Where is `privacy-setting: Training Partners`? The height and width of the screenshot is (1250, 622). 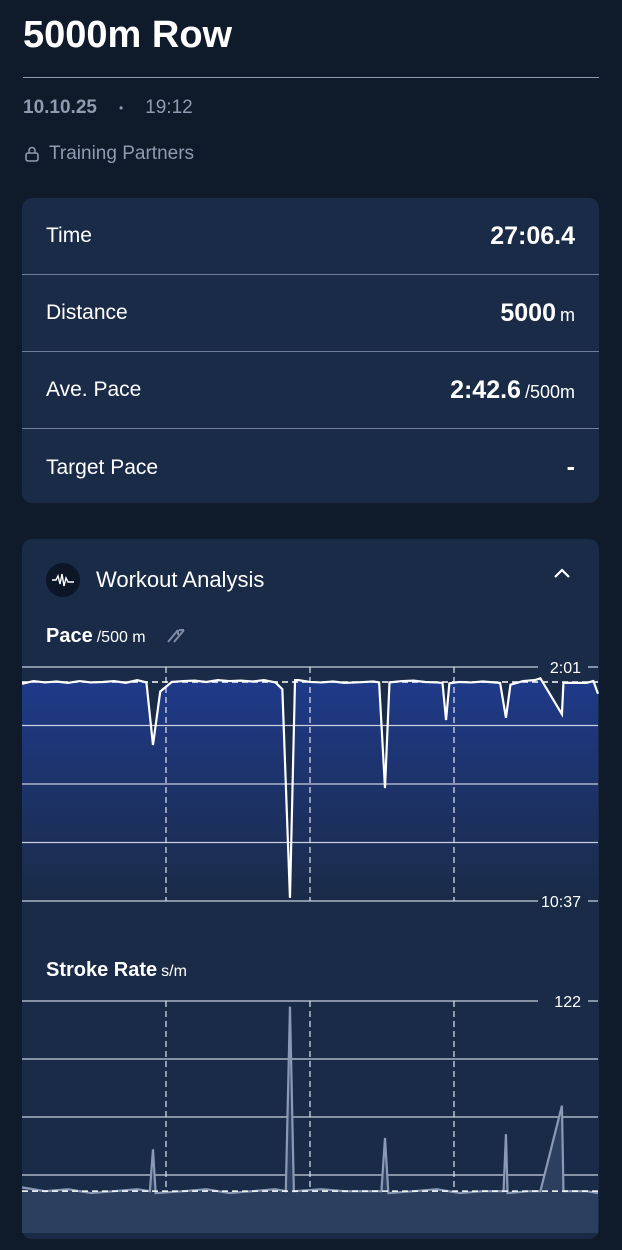 privacy-setting: Training Partners is located at coordinates (108, 154).